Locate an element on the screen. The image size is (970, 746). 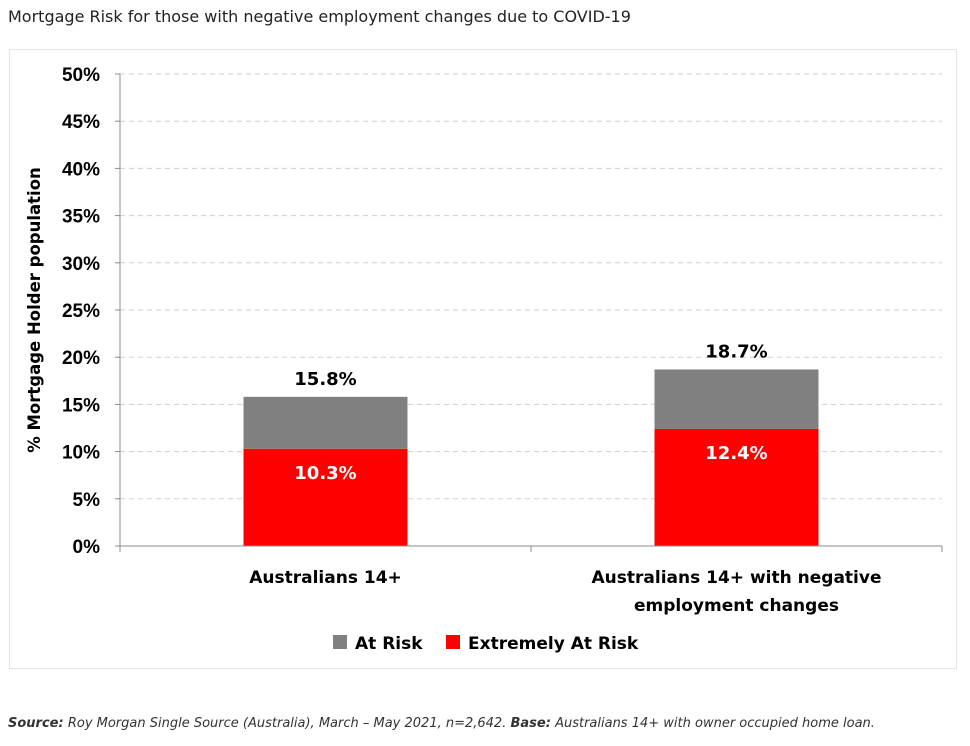
legend-label: At Risk is located at coordinates (389, 644).